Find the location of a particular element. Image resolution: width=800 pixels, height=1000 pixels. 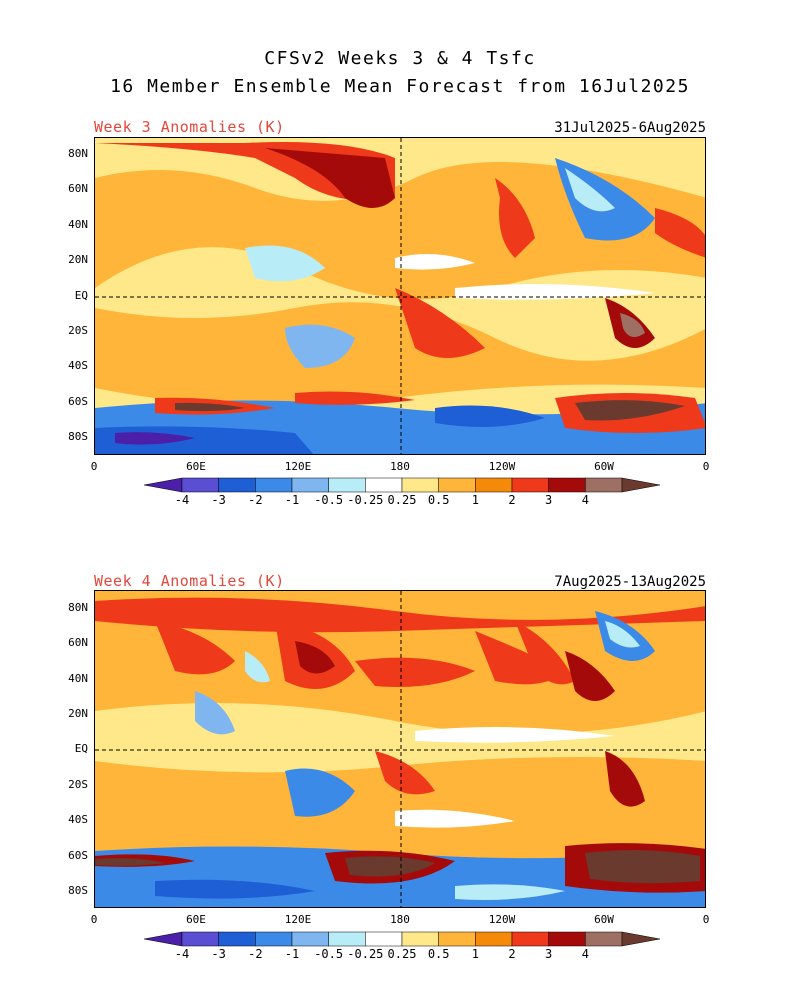

week3-panel-label: Week 3 Anomalies (K) is located at coordinates (189, 127).